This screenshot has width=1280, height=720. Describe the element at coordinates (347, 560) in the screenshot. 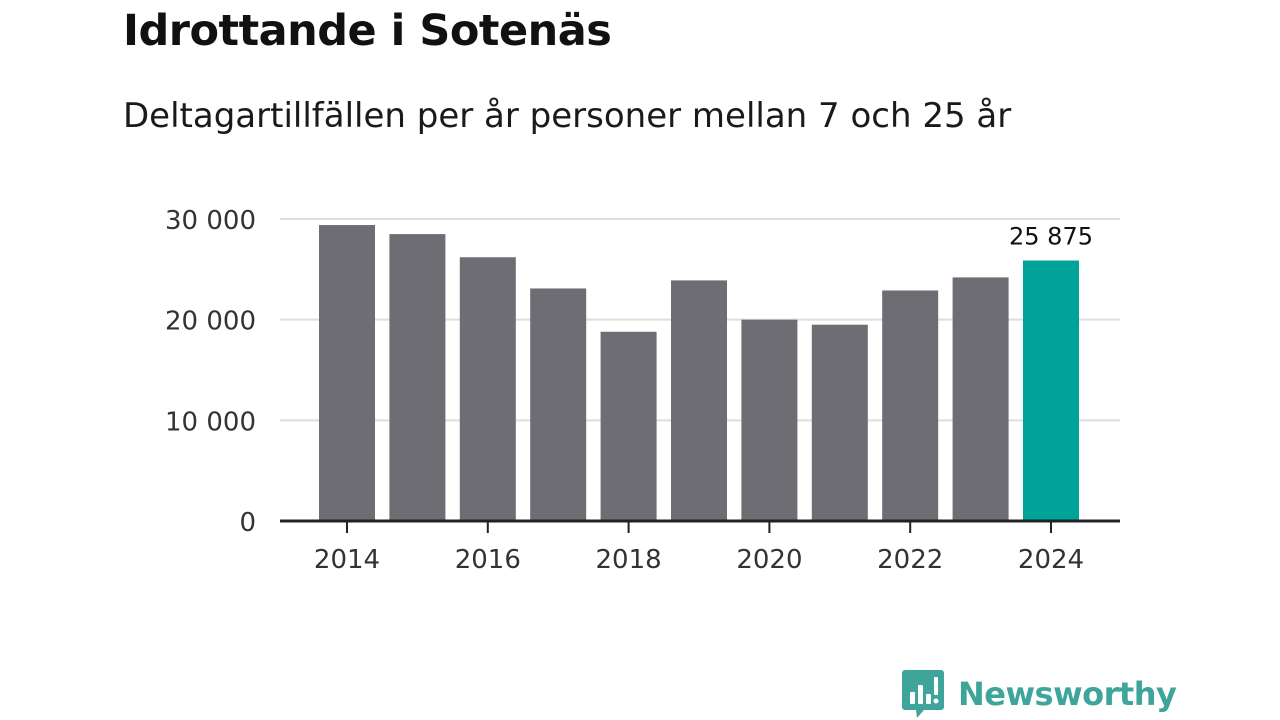

I see `x-tick-label: 2014` at that location.